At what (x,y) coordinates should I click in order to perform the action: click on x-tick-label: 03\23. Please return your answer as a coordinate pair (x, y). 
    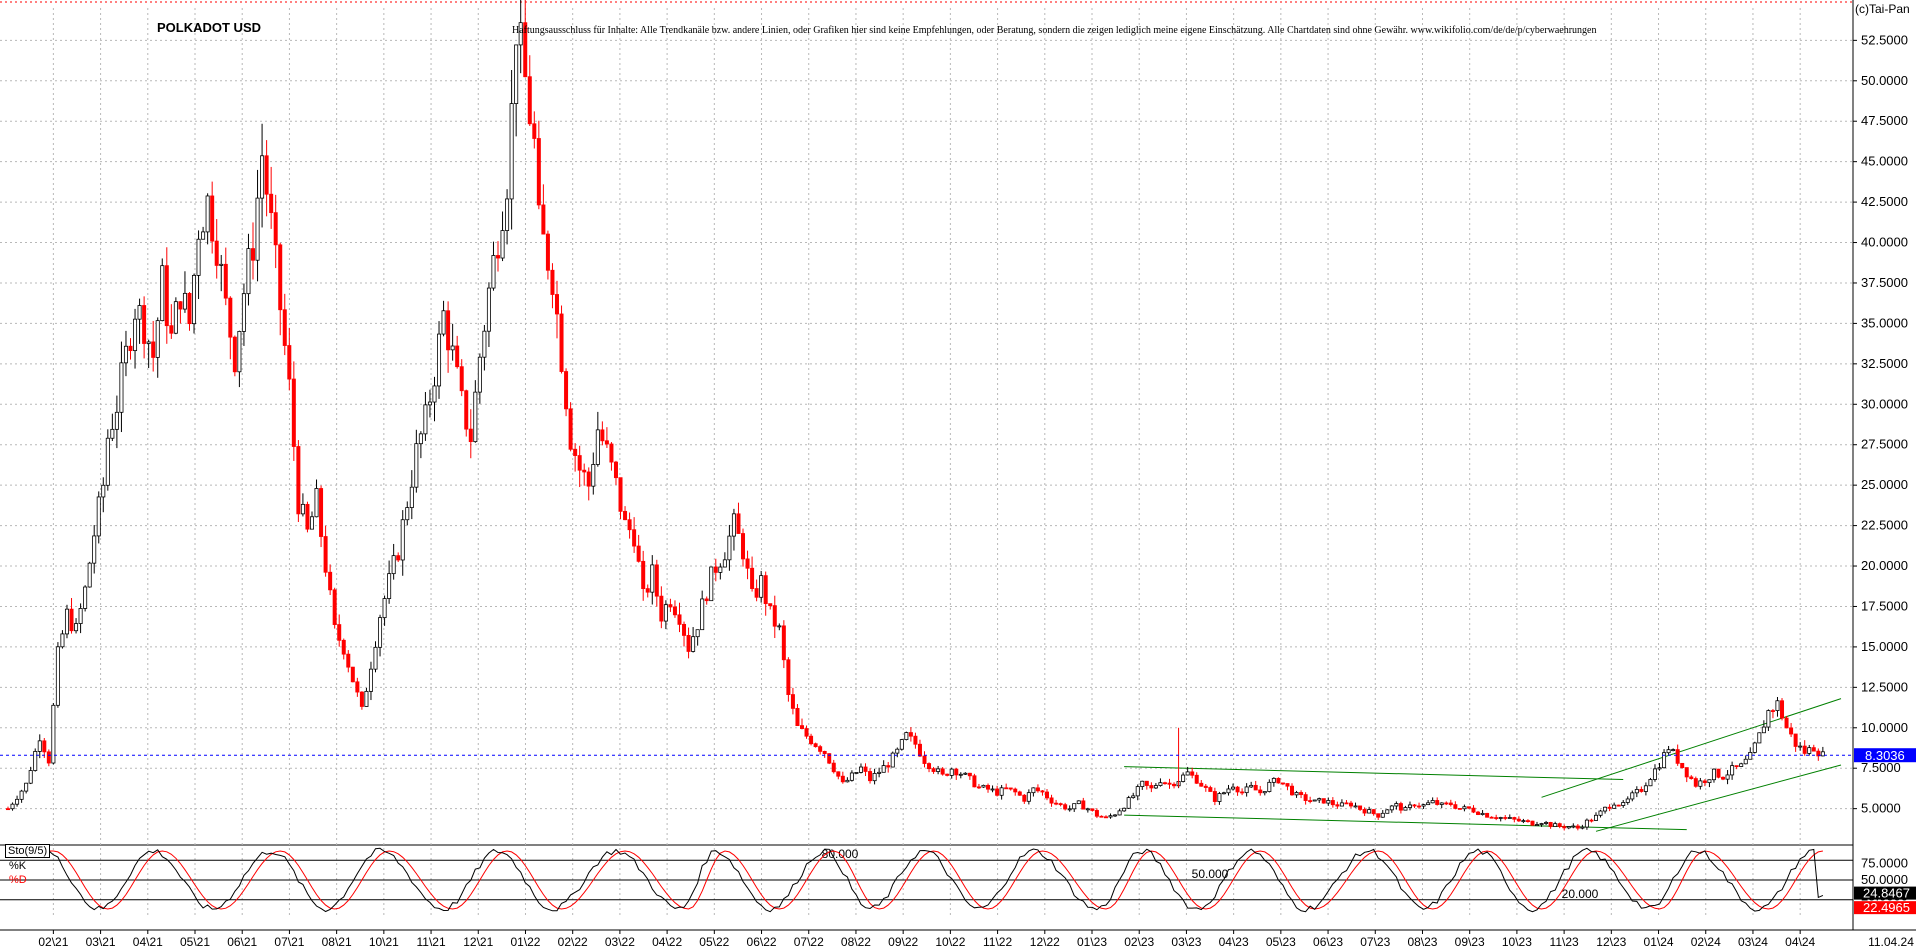
    Looking at the image, I should click on (1186, 941).